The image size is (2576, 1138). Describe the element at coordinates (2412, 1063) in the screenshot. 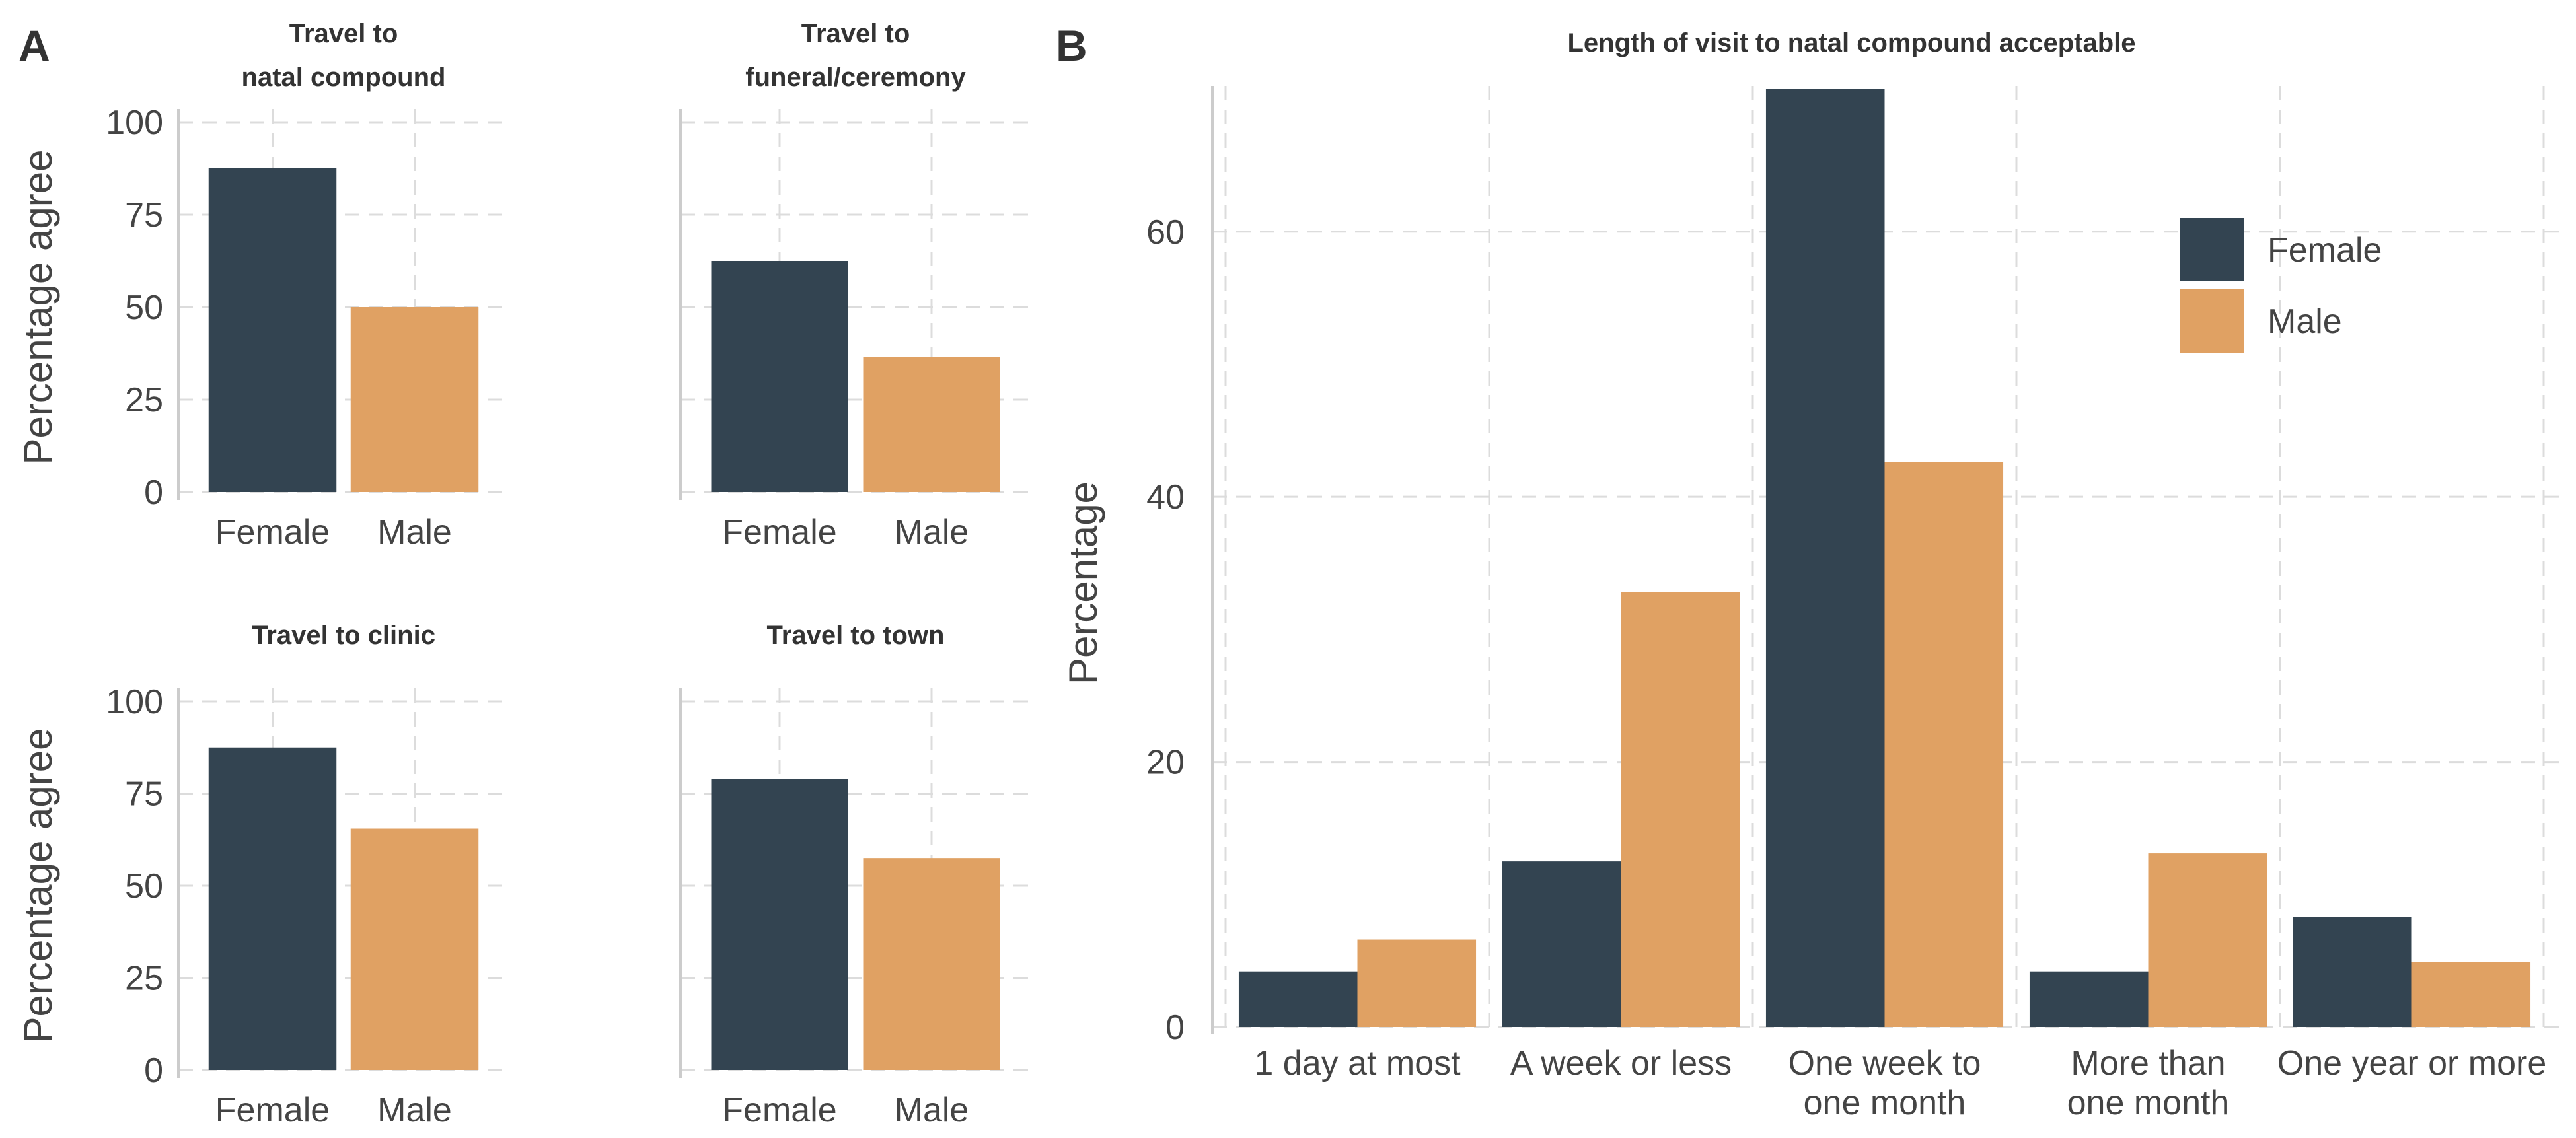

I see `x-tick-label: One year or more` at that location.